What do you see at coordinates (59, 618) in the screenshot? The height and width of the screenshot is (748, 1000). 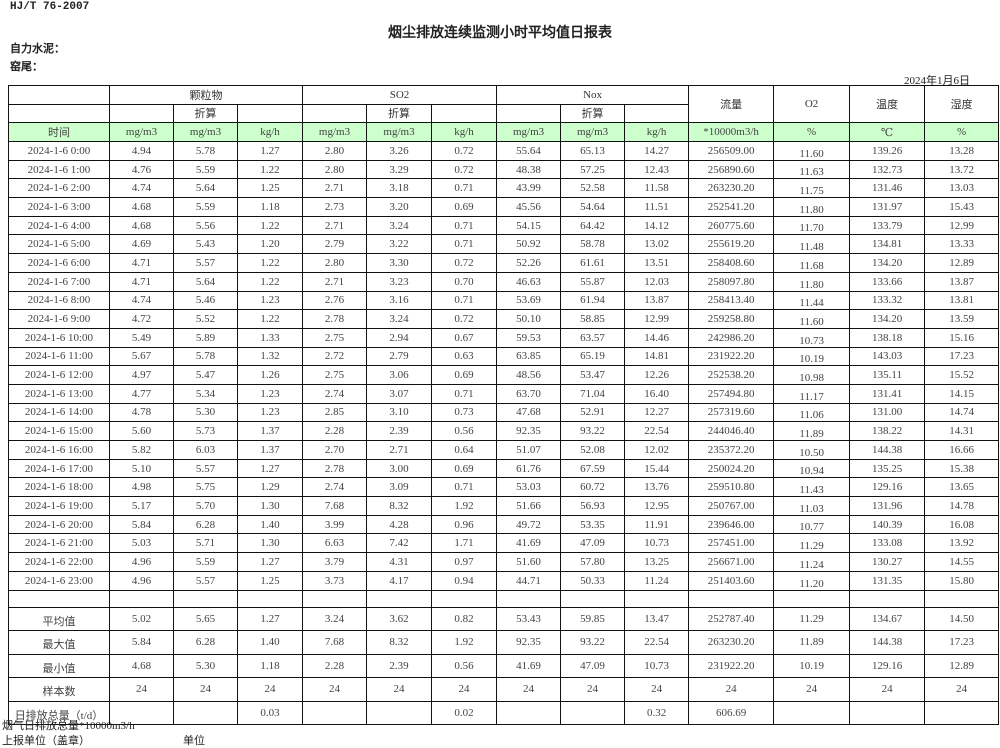 I see `summary-label: 平均值` at bounding box center [59, 618].